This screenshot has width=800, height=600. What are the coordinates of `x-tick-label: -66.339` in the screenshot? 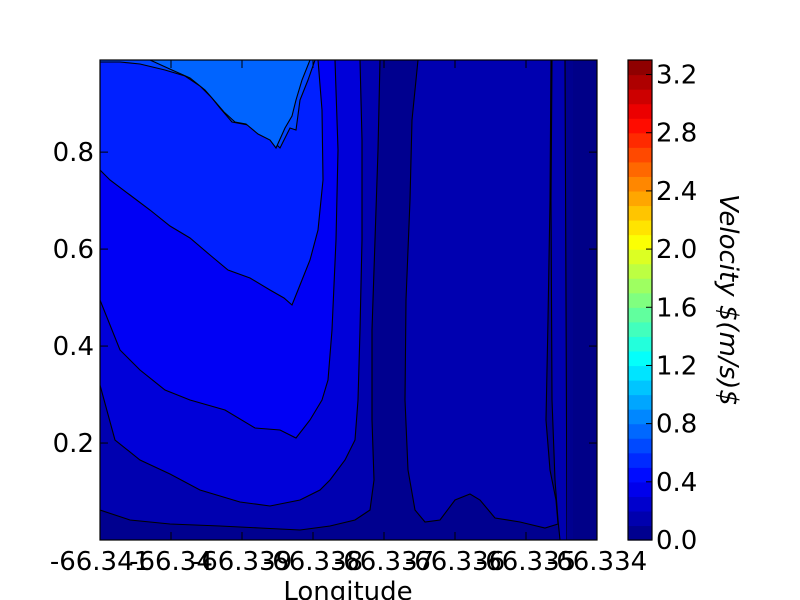 It's located at (242, 562).